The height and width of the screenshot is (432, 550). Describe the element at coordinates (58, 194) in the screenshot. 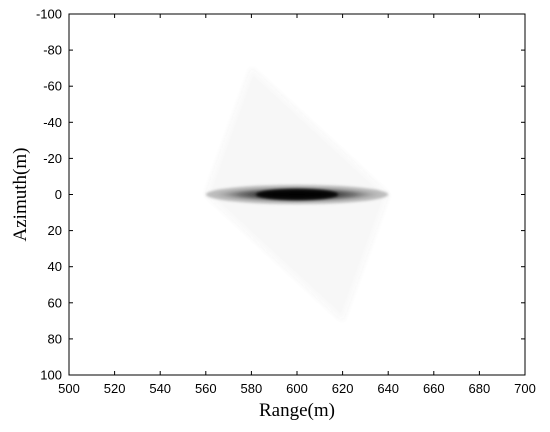

I see `y-tick-label: 0` at that location.